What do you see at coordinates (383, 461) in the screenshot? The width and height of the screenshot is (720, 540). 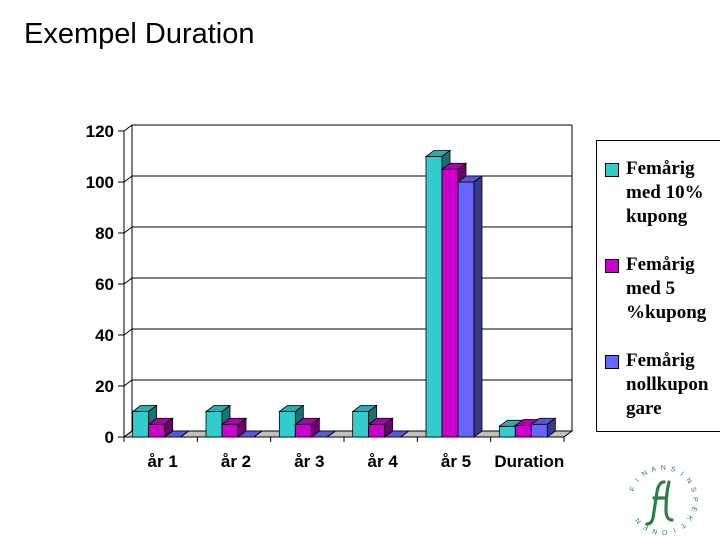 I see `x-category-label: år 4` at bounding box center [383, 461].